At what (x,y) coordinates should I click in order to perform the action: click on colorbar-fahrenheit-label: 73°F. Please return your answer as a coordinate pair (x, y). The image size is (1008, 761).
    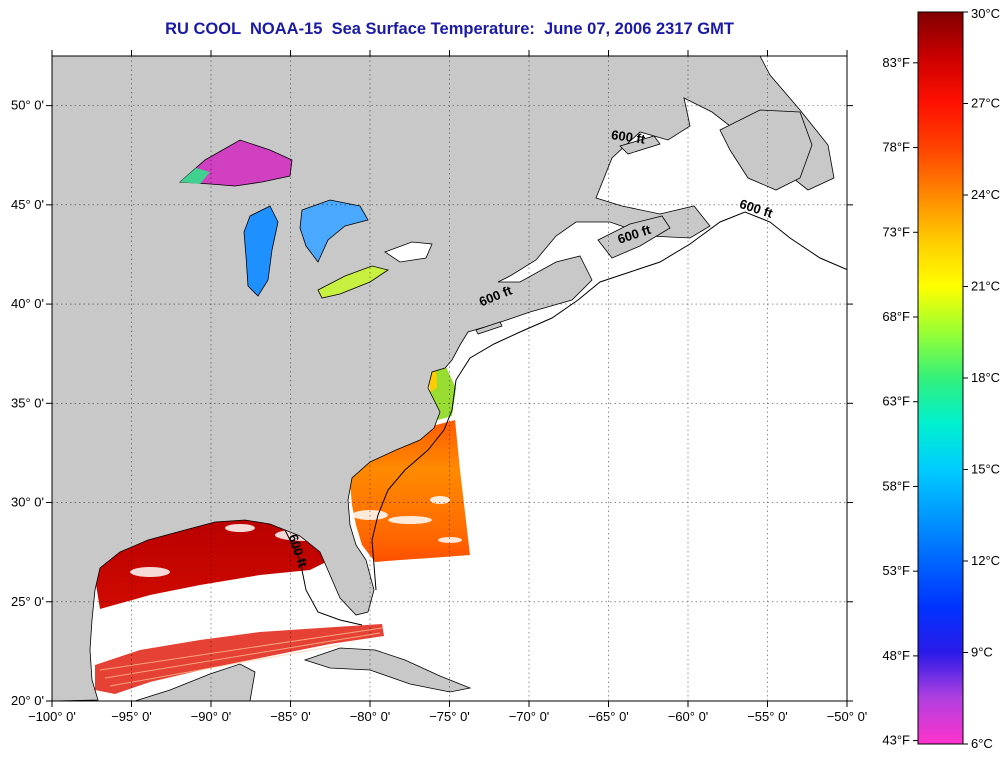
    Looking at the image, I should click on (896, 231).